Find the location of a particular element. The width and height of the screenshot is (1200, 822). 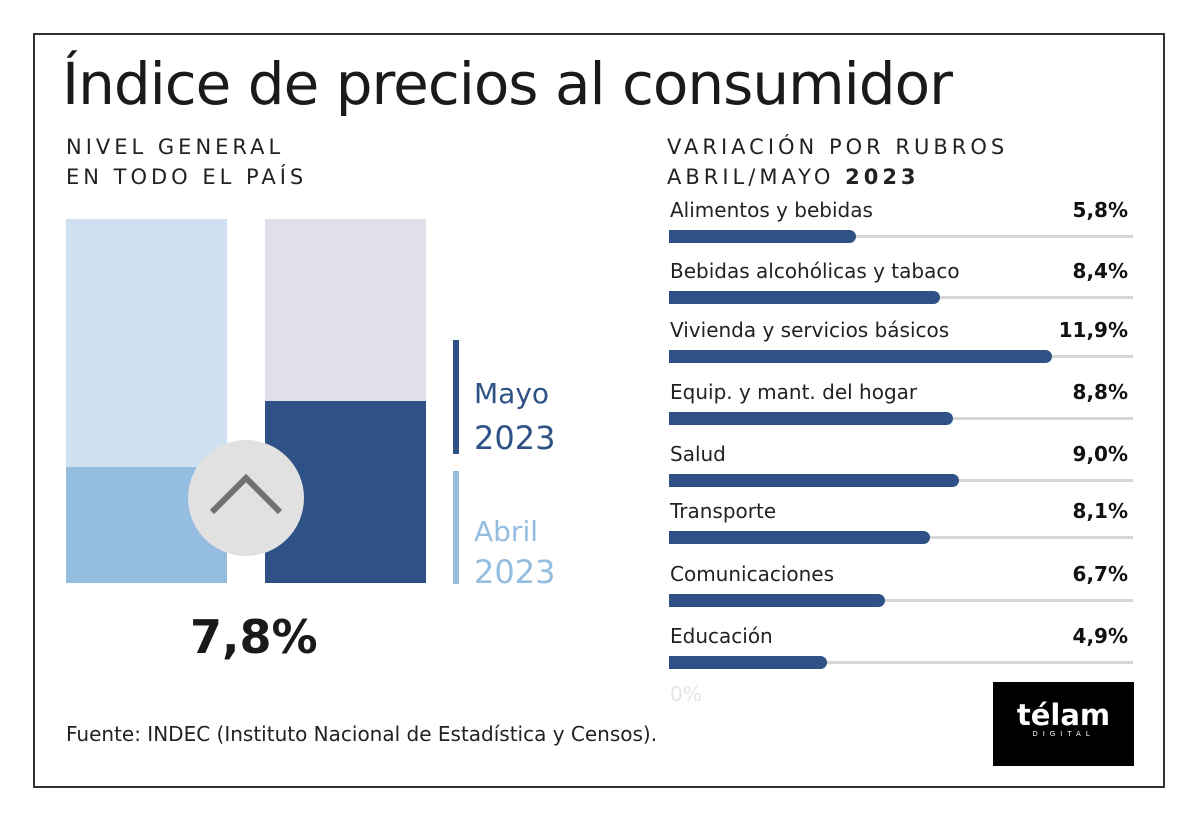

category-value-label: 8,8% is located at coordinates (1100, 392).